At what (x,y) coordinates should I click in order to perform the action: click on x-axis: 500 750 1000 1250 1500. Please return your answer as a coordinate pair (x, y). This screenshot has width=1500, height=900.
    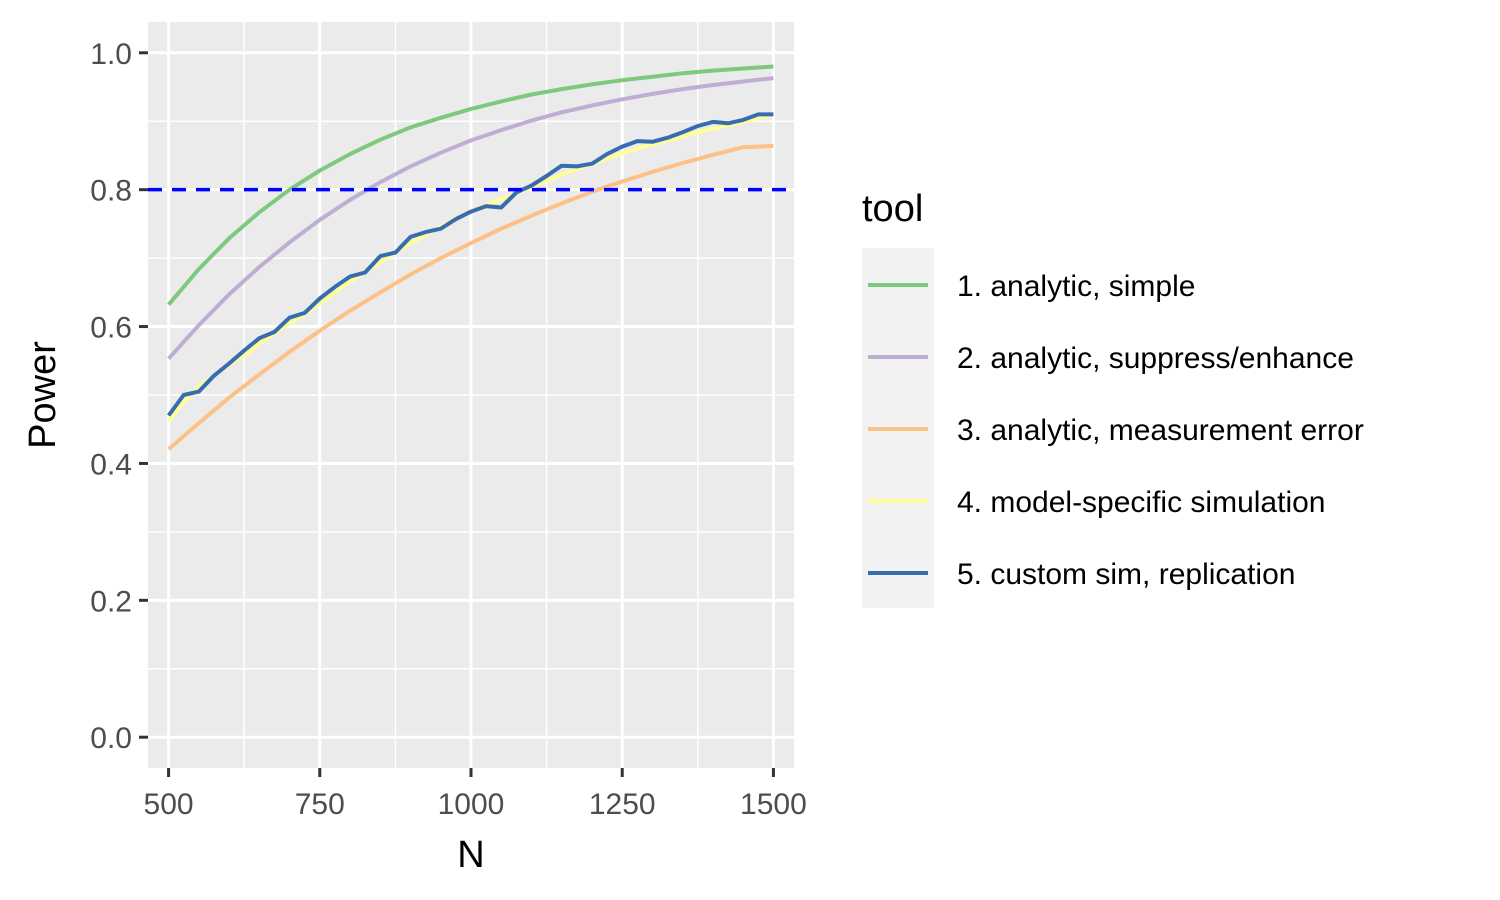
    Looking at the image, I should click on (475, 794).